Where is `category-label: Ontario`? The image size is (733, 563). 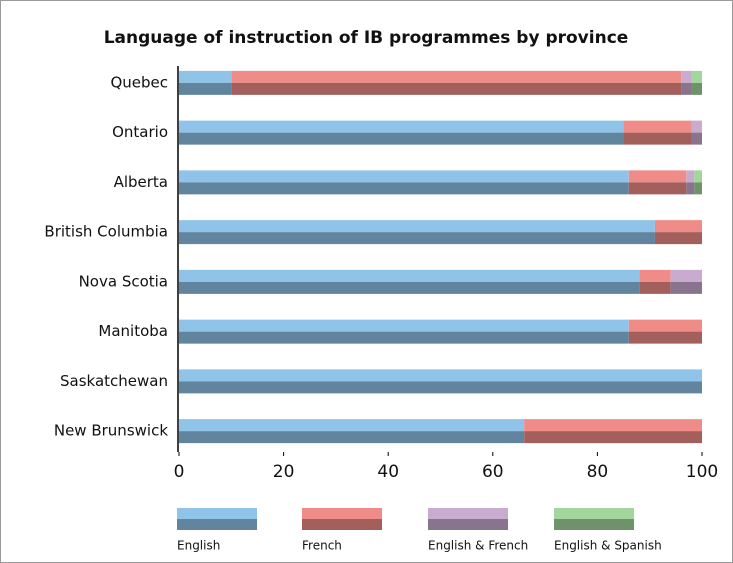
category-label: Ontario is located at coordinates (140, 132).